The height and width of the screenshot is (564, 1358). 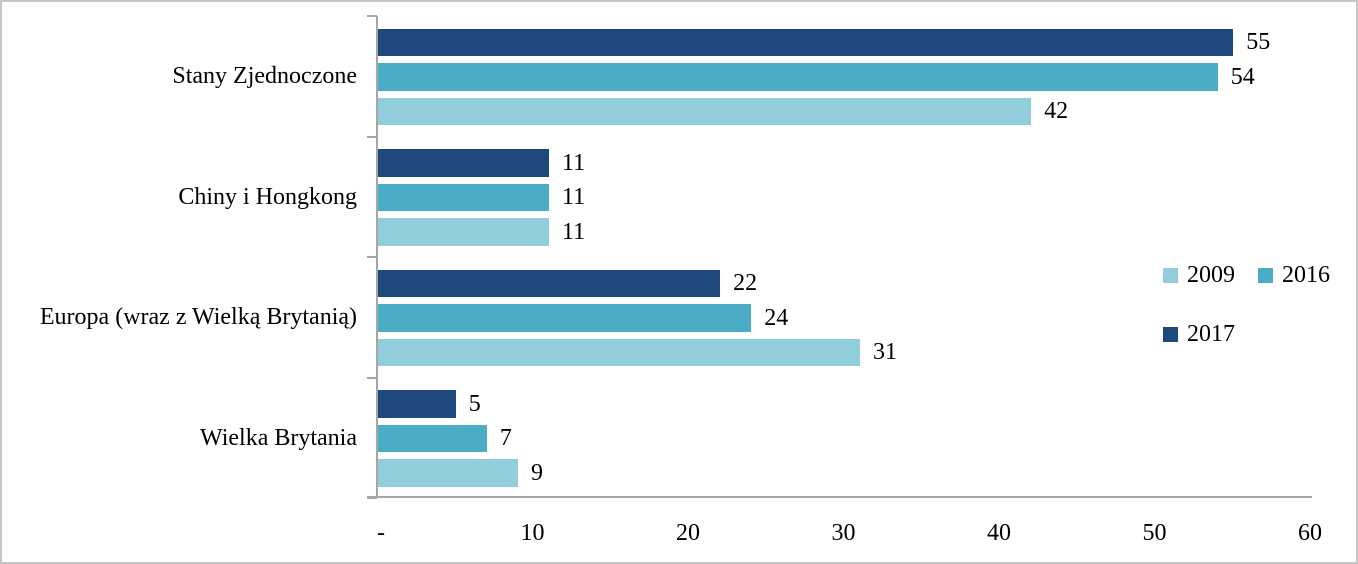 What do you see at coordinates (843, 533) in the screenshot?
I see `x-axis-tick-label: 30` at bounding box center [843, 533].